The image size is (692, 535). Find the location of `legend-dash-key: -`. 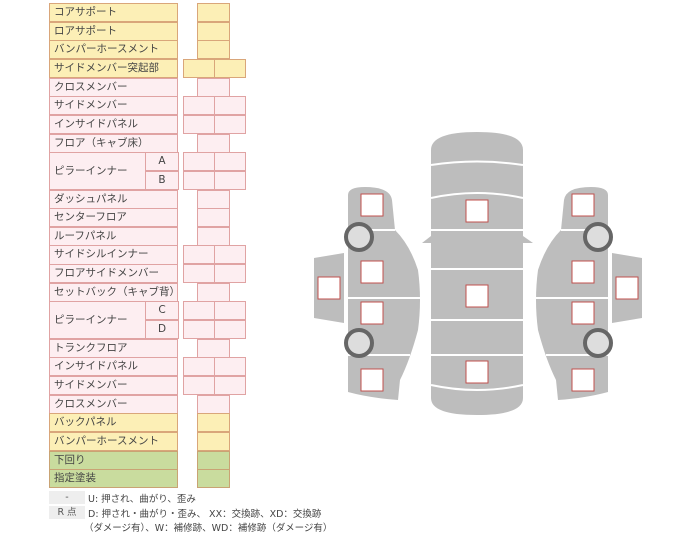

legend-dash-key: - is located at coordinates (67, 497).